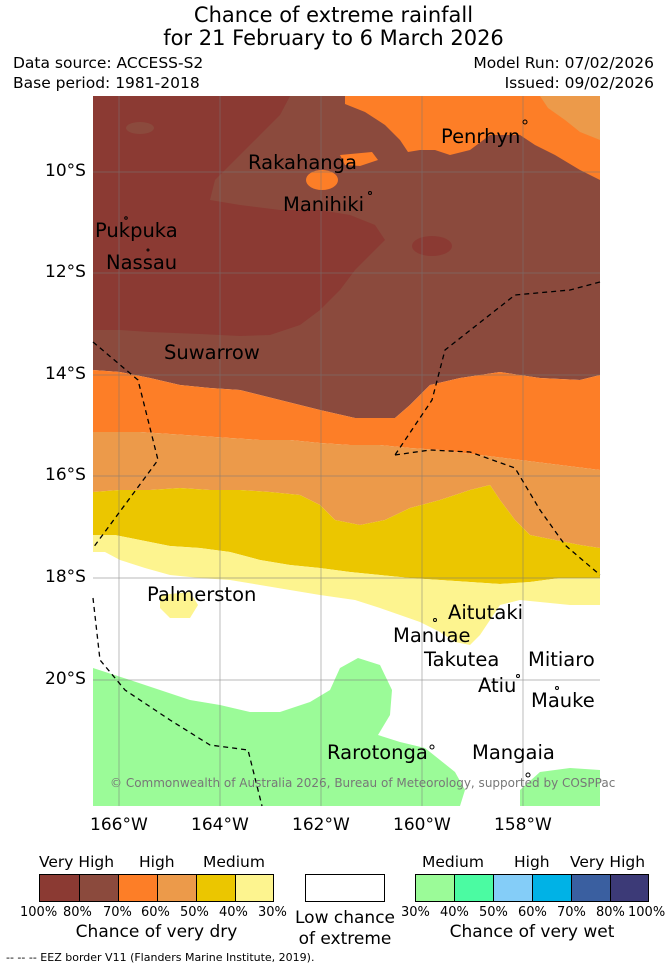  What do you see at coordinates (234, 862) in the screenshot?
I see `legend-dry-head-medium: Medium` at bounding box center [234, 862].